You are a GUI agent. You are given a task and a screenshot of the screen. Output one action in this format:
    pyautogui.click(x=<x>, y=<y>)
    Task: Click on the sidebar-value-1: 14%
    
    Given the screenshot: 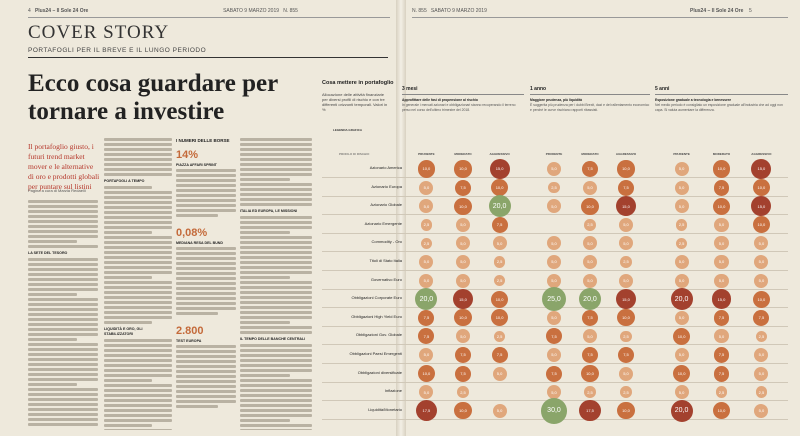 What is the action you would take?
    pyautogui.click(x=187, y=155)
    